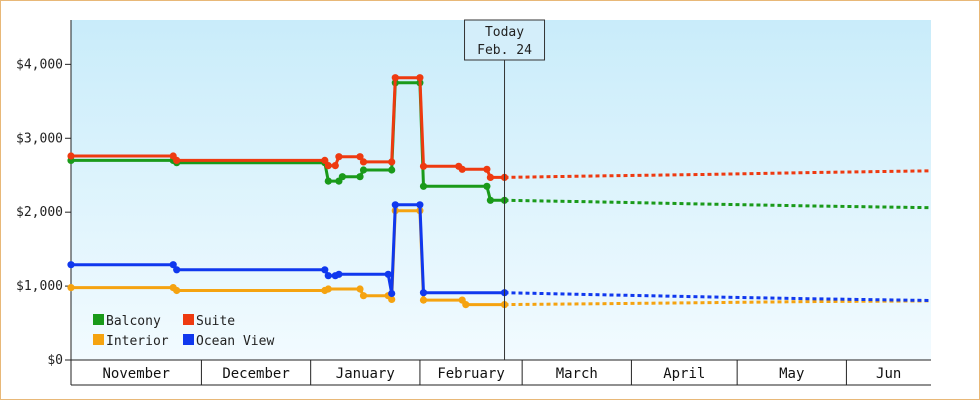 Image resolution: width=980 pixels, height=400 pixels. What do you see at coordinates (55, 360) in the screenshot?
I see `y-tick-label: $0` at bounding box center [55, 360].